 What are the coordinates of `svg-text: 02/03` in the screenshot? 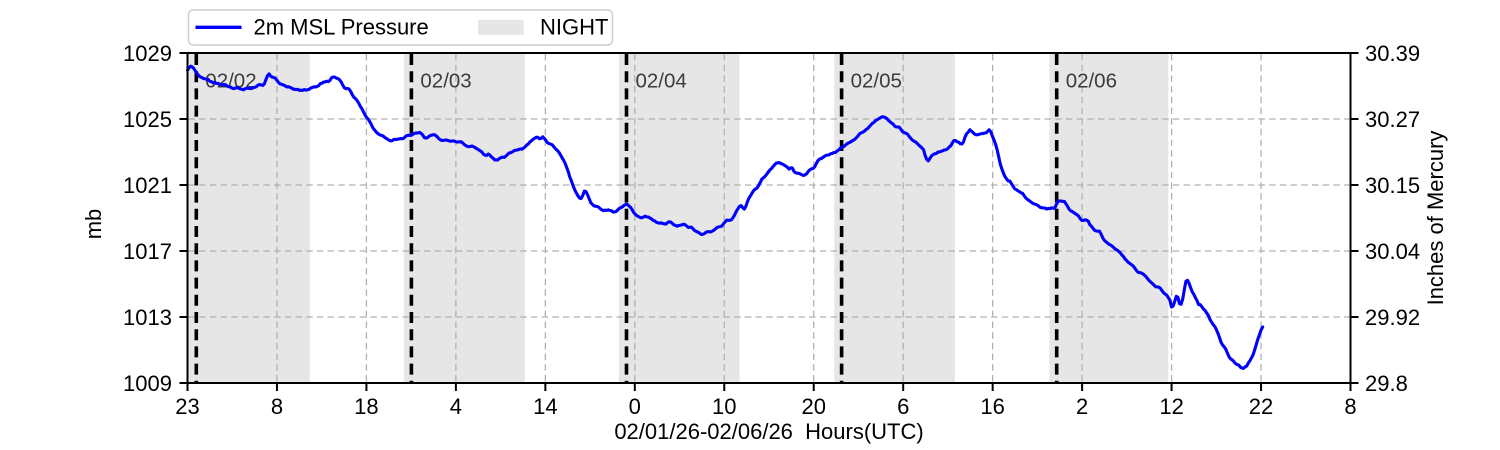 It's located at (445, 81).